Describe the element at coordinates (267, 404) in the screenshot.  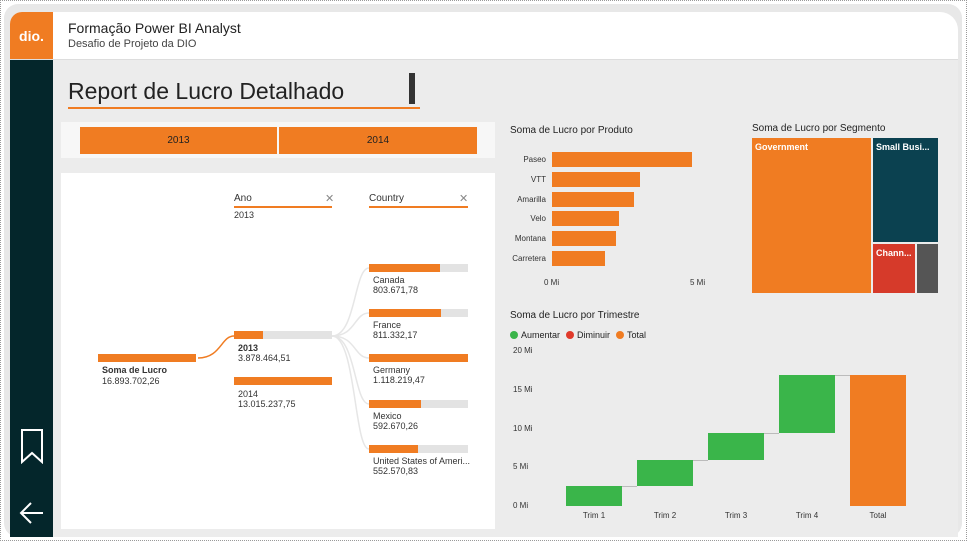
I see `year-value: 13.015.237,75` at that location.